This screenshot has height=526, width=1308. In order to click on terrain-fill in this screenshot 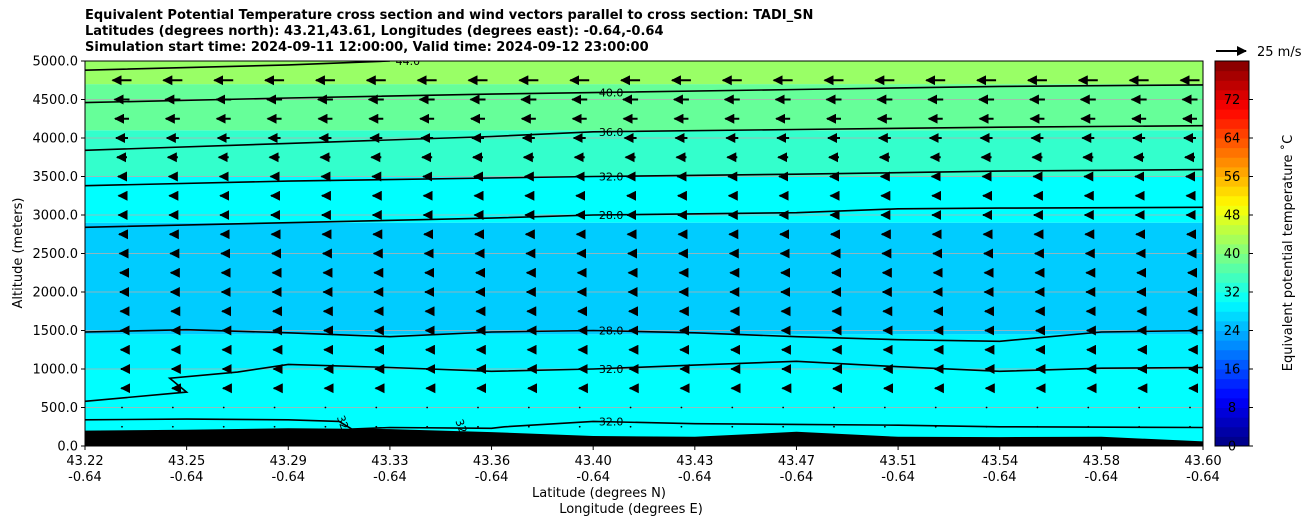, I will do `click(644, 437)`.